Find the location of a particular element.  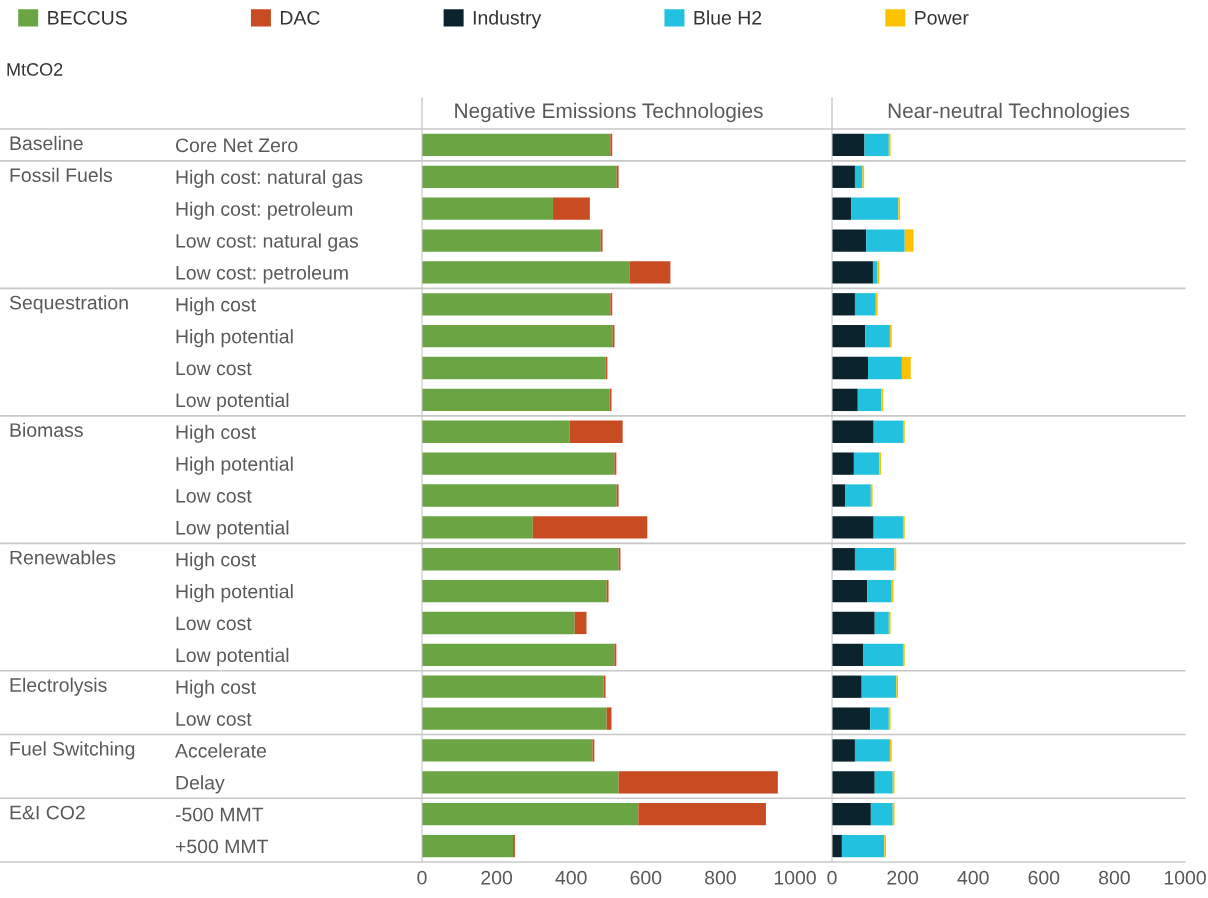

y-tick-label: Accelerate is located at coordinates (220, 750).